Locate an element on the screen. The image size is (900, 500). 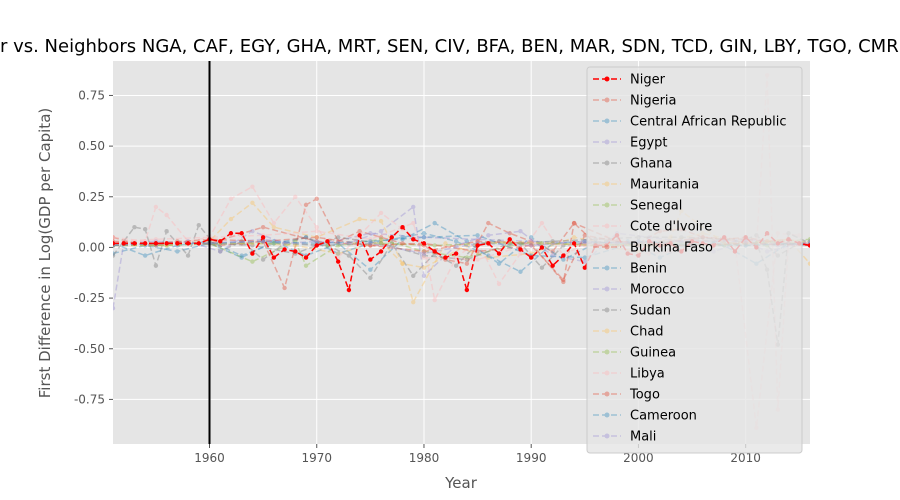
x-tick-label-0: 1960 is located at coordinates (209, 458).